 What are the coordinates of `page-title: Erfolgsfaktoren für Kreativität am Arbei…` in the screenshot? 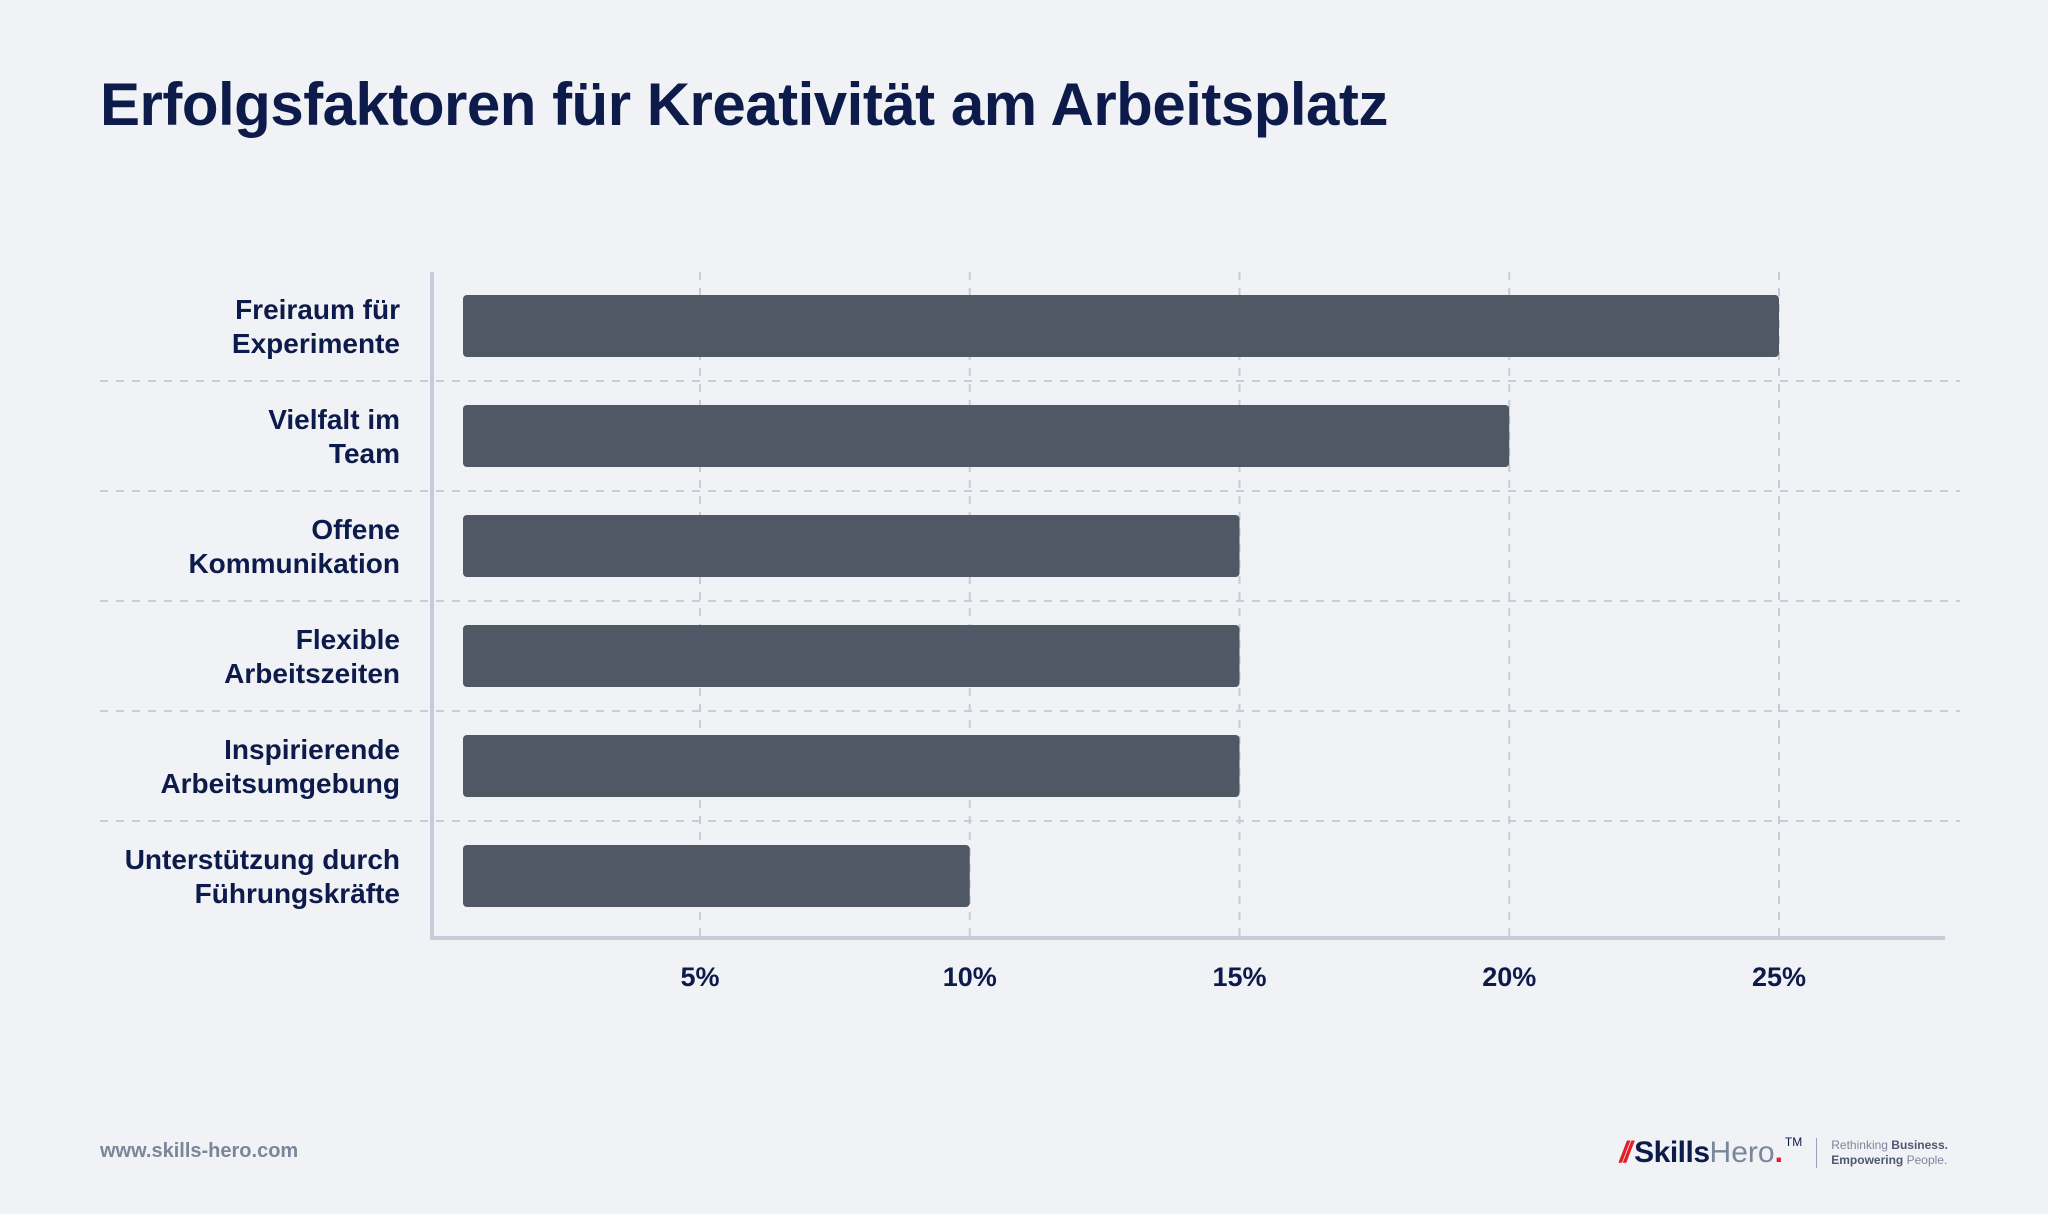 It's located at (744, 104).